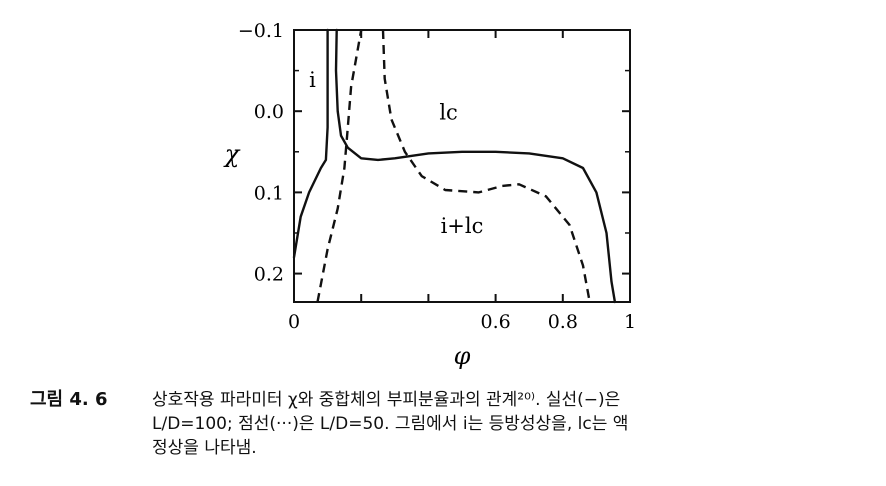 The image size is (886, 486). I want to click on region-label: lc, so click(448, 112).